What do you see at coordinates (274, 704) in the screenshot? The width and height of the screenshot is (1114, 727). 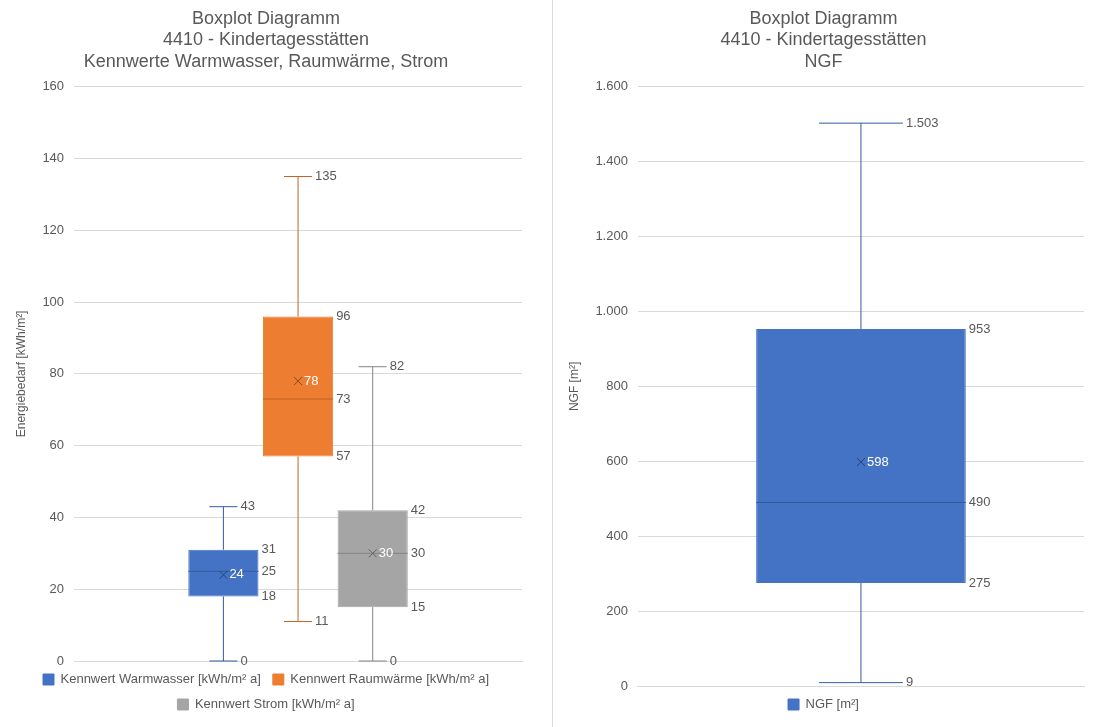 I see `legend-label: Kennwert Strom [kWh/m² a]` at bounding box center [274, 704].